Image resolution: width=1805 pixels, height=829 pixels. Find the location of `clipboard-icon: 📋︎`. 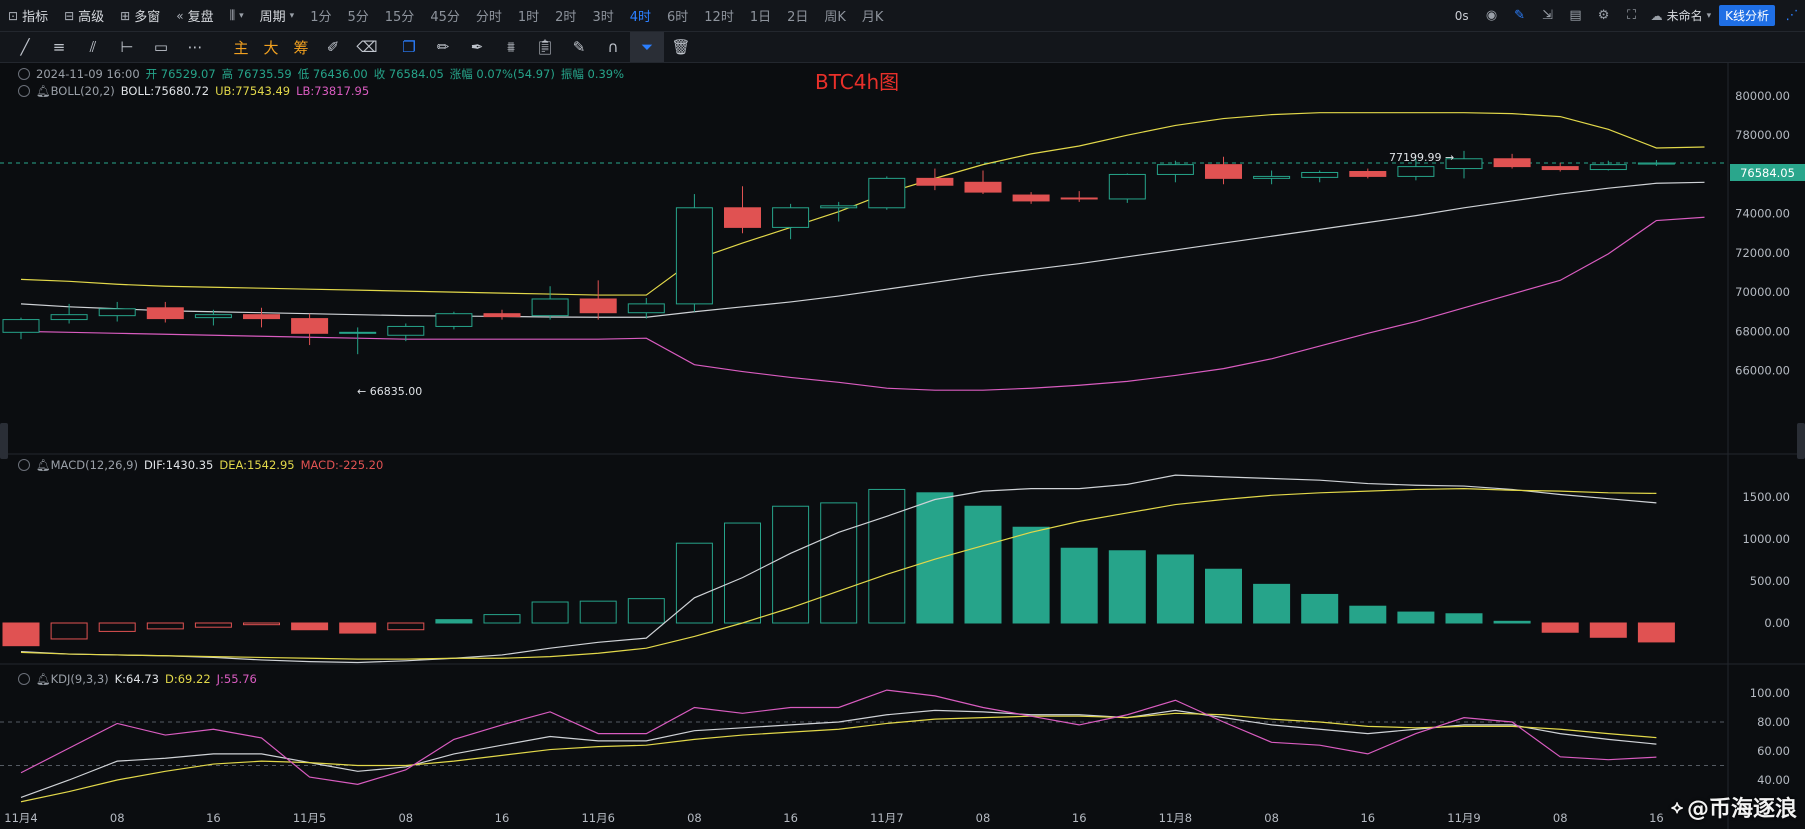

clipboard-icon: 📋︎ is located at coordinates (545, 47).